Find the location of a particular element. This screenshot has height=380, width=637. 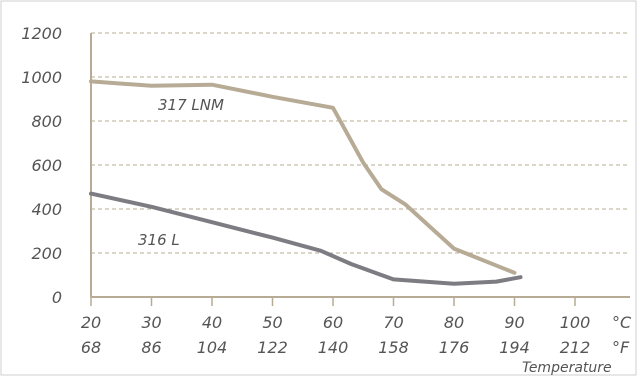

x-tick-label-f-104: 104 is located at coordinates (212, 347).